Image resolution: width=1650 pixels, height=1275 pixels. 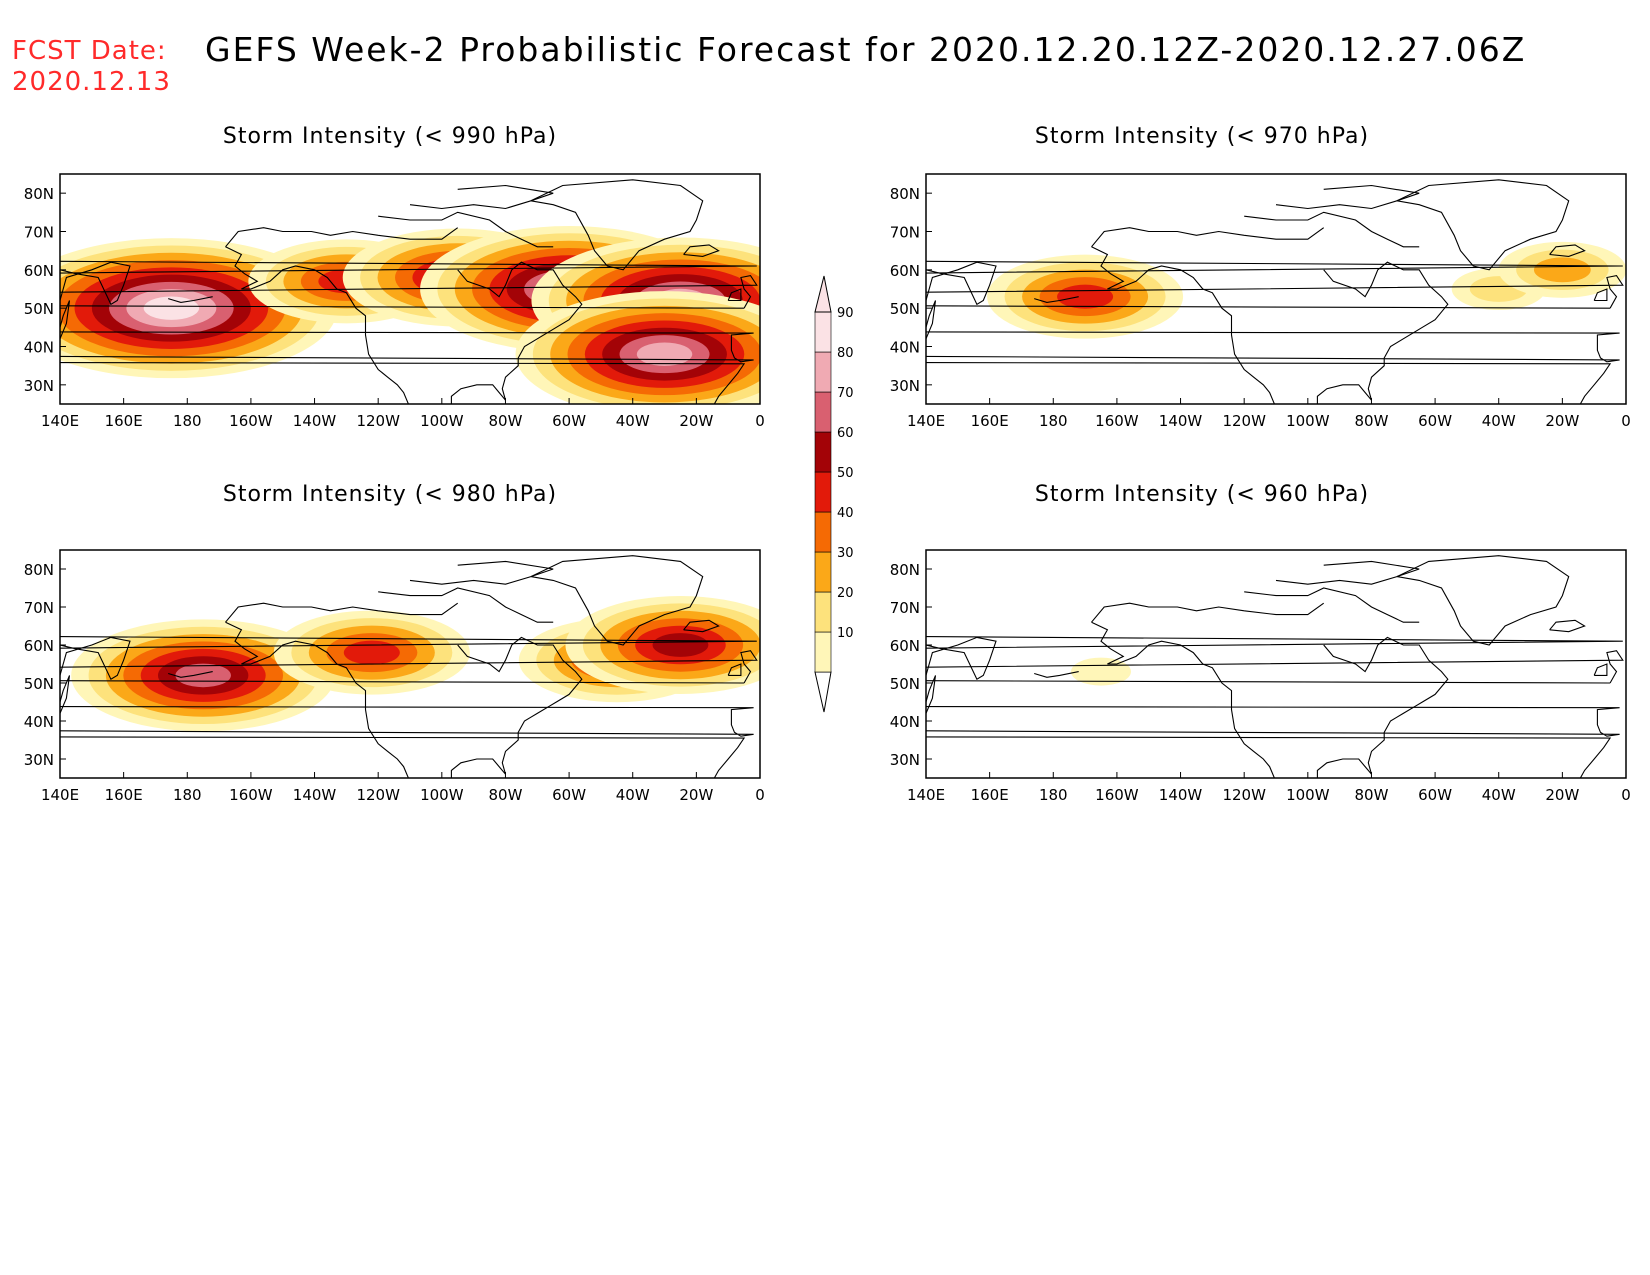 What do you see at coordinates (315, 421) in the screenshot?
I see `x-tick-label-0-4: 140W` at bounding box center [315, 421].